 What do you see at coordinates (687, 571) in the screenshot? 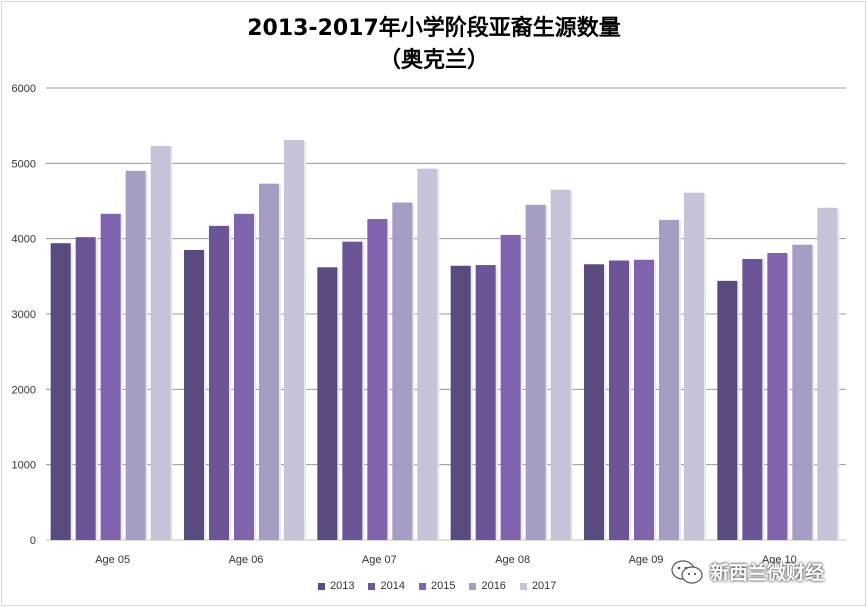
I see `wechat-icon` at bounding box center [687, 571].